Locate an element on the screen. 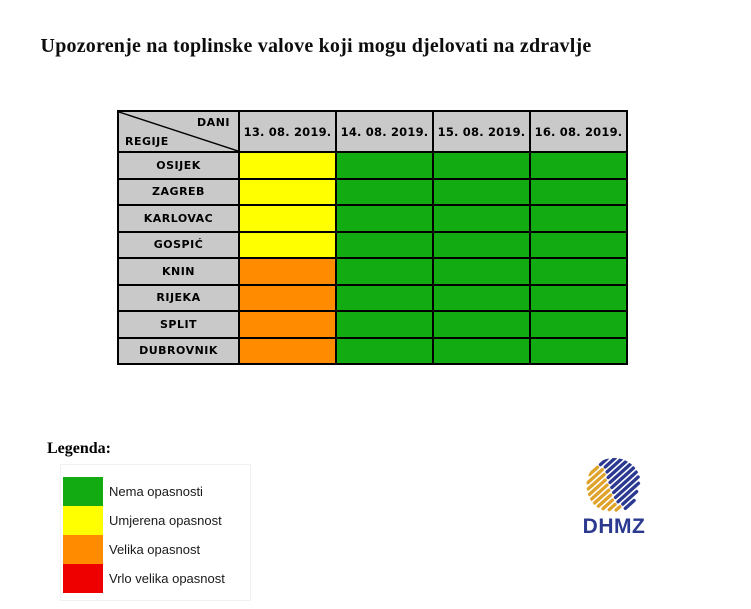  legend-item: Umjerena opasnost is located at coordinates (144, 520).